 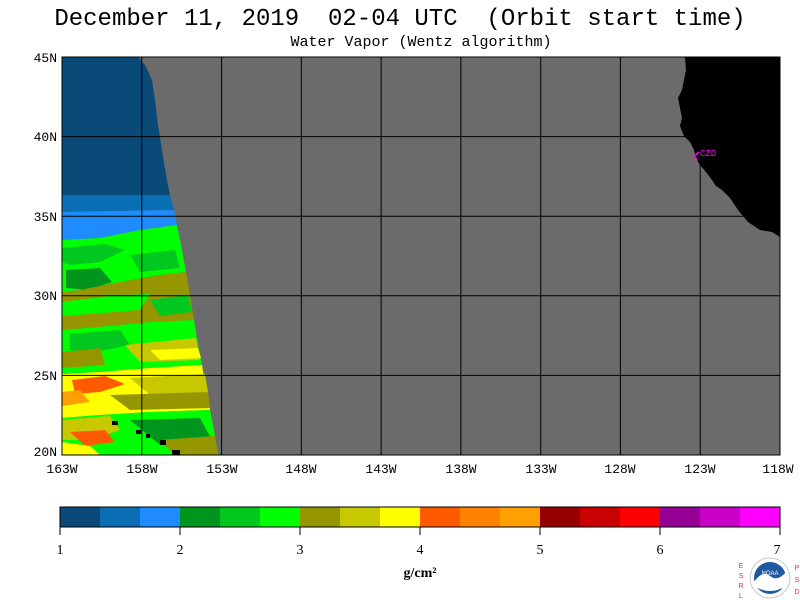 I want to click on colorbar-tick-label: 3, so click(x=300, y=550).